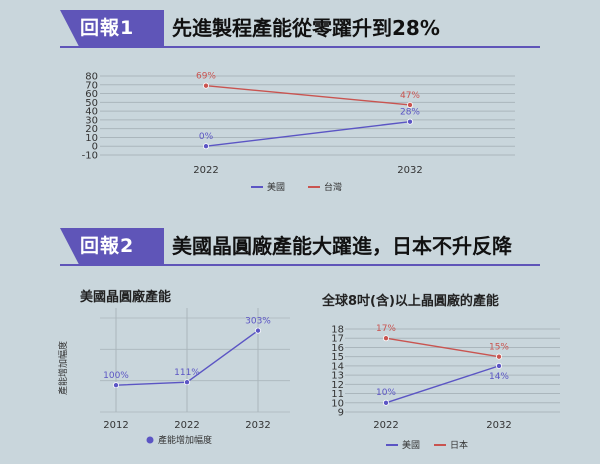 The image size is (600, 464). I want to click on chart3-ytick-label: 11, so click(337, 394).